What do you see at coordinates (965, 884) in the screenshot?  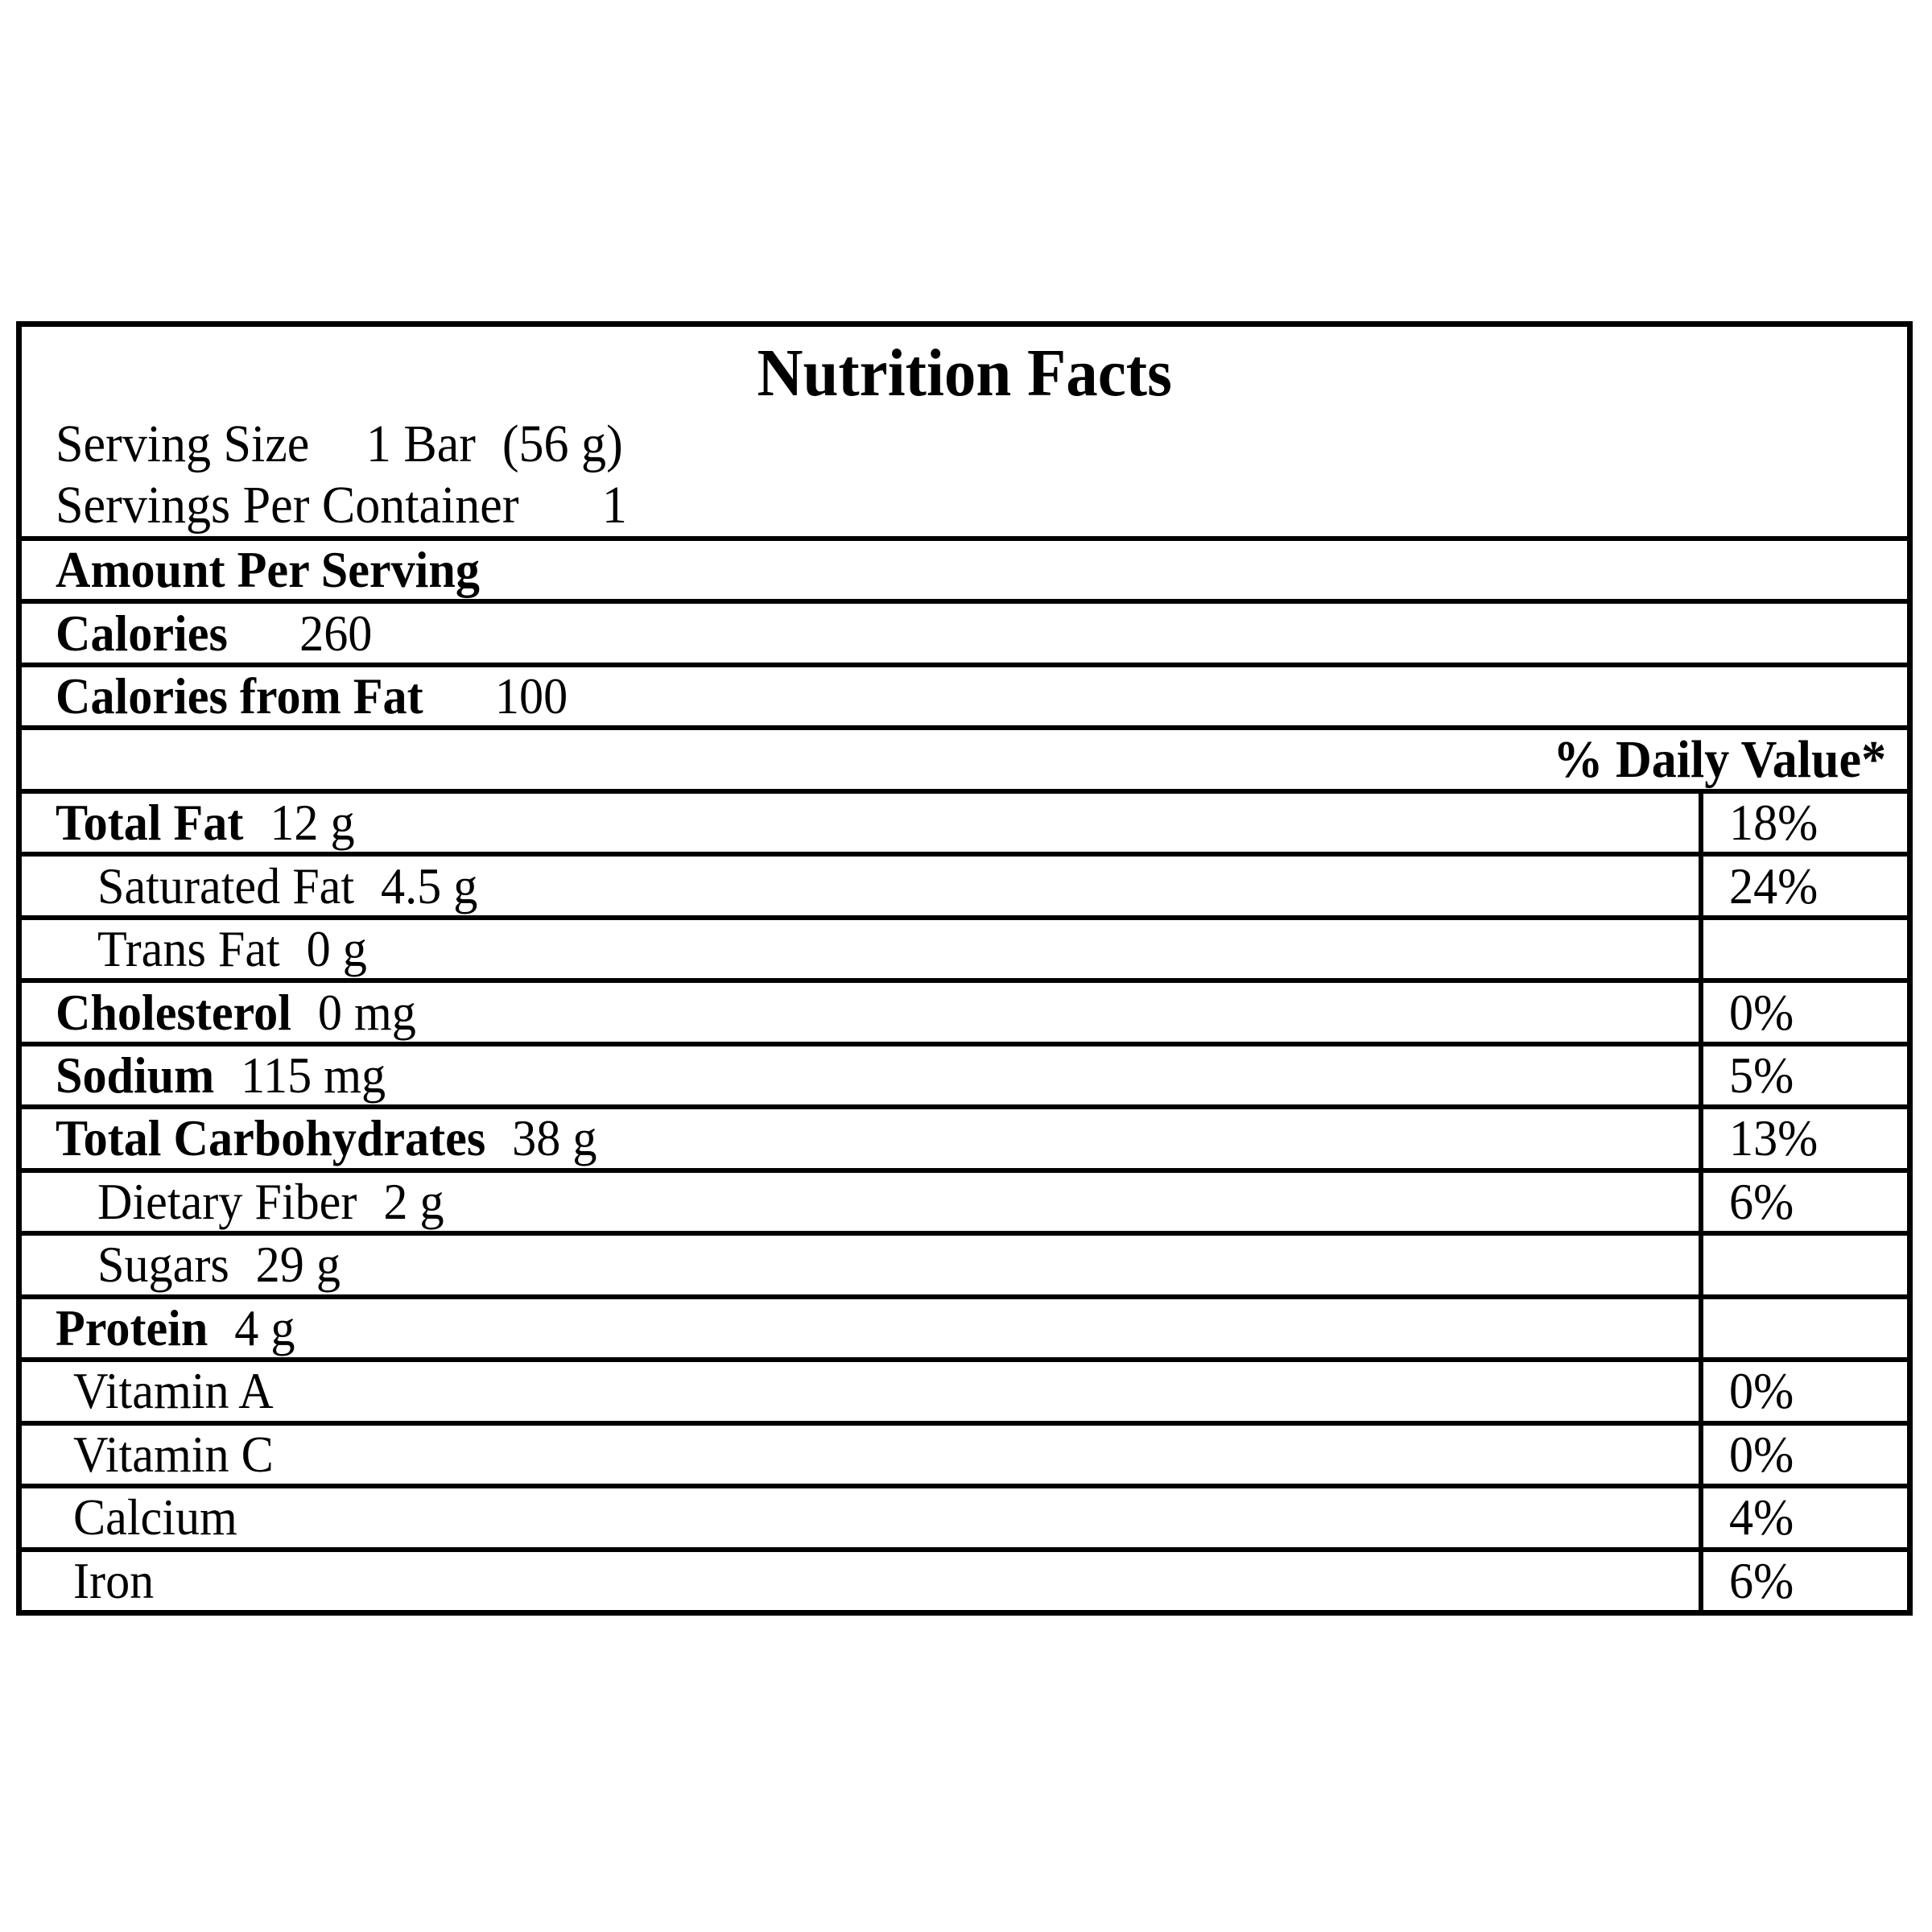 I see `table-row: Saturated Fat 4.5 g 24%` at bounding box center [965, 884].